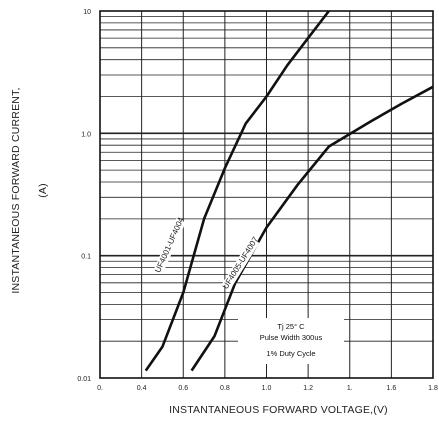 This screenshot has height=427, width=439. I want to click on note-duty-cycle: 1% Duty Cycle, so click(290, 353).